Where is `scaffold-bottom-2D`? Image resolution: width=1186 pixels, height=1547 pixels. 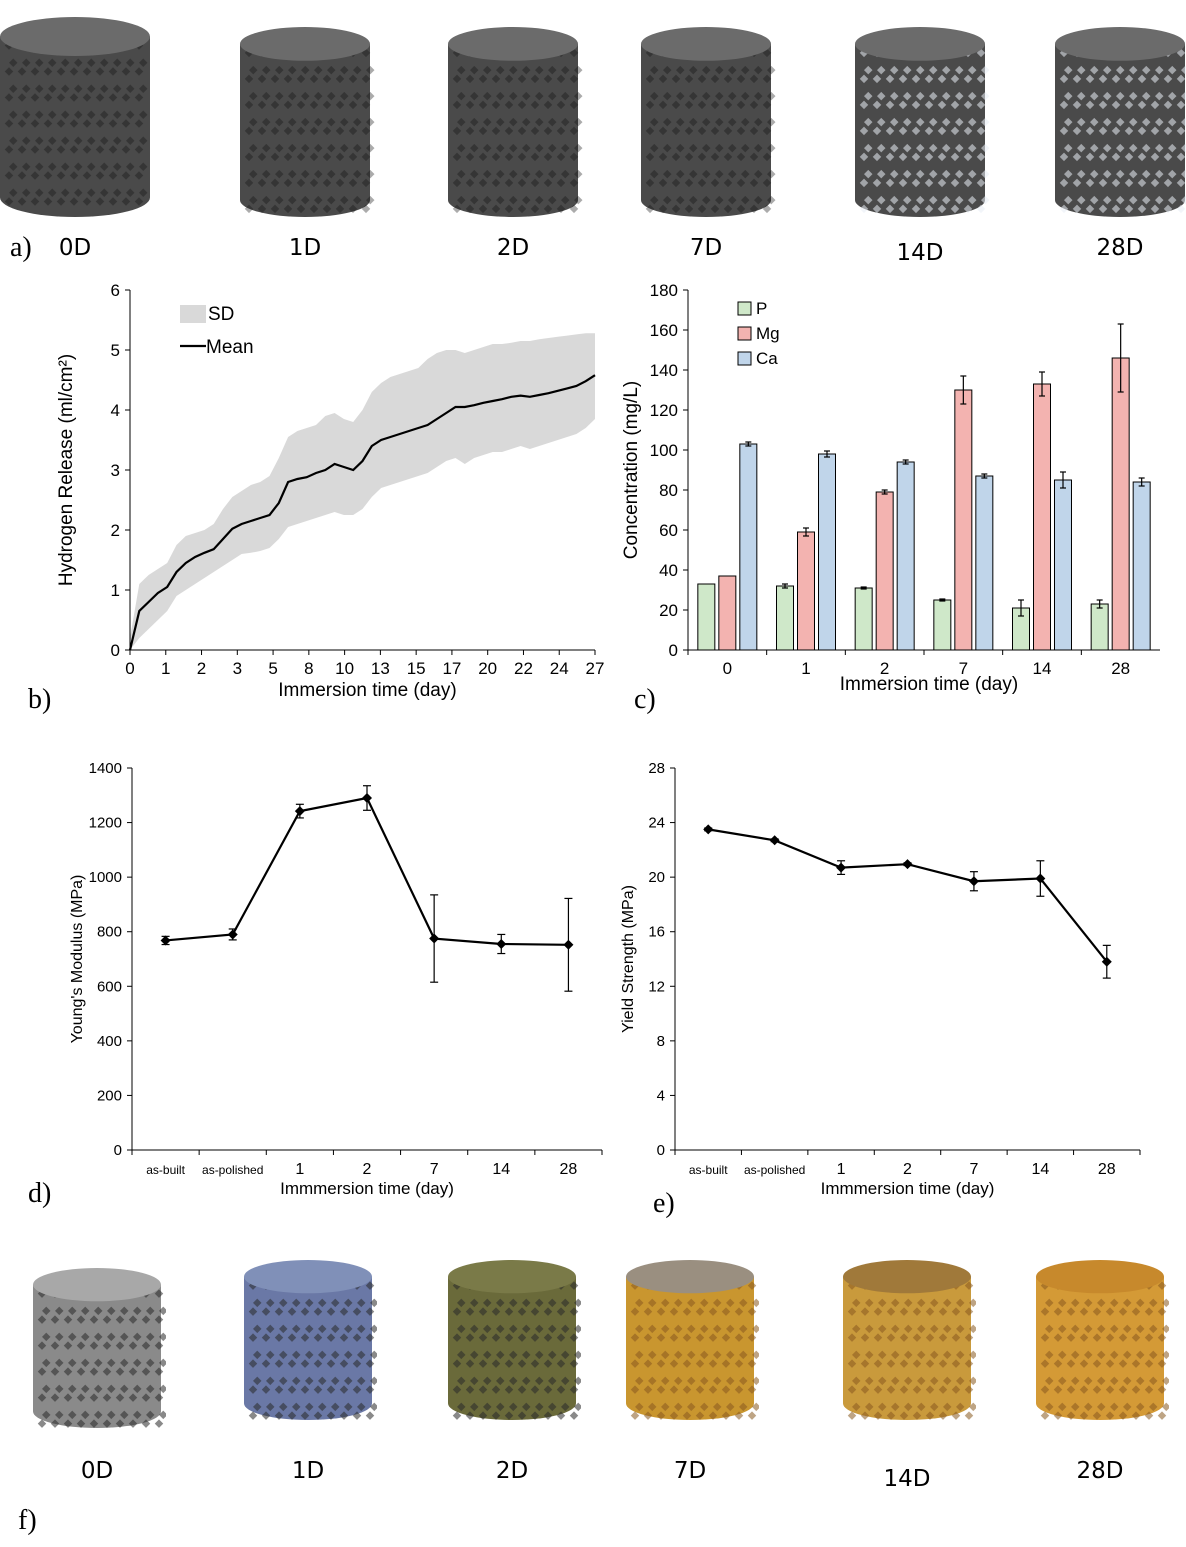 scaffold-bottom-2D is located at coordinates (514, 1340).